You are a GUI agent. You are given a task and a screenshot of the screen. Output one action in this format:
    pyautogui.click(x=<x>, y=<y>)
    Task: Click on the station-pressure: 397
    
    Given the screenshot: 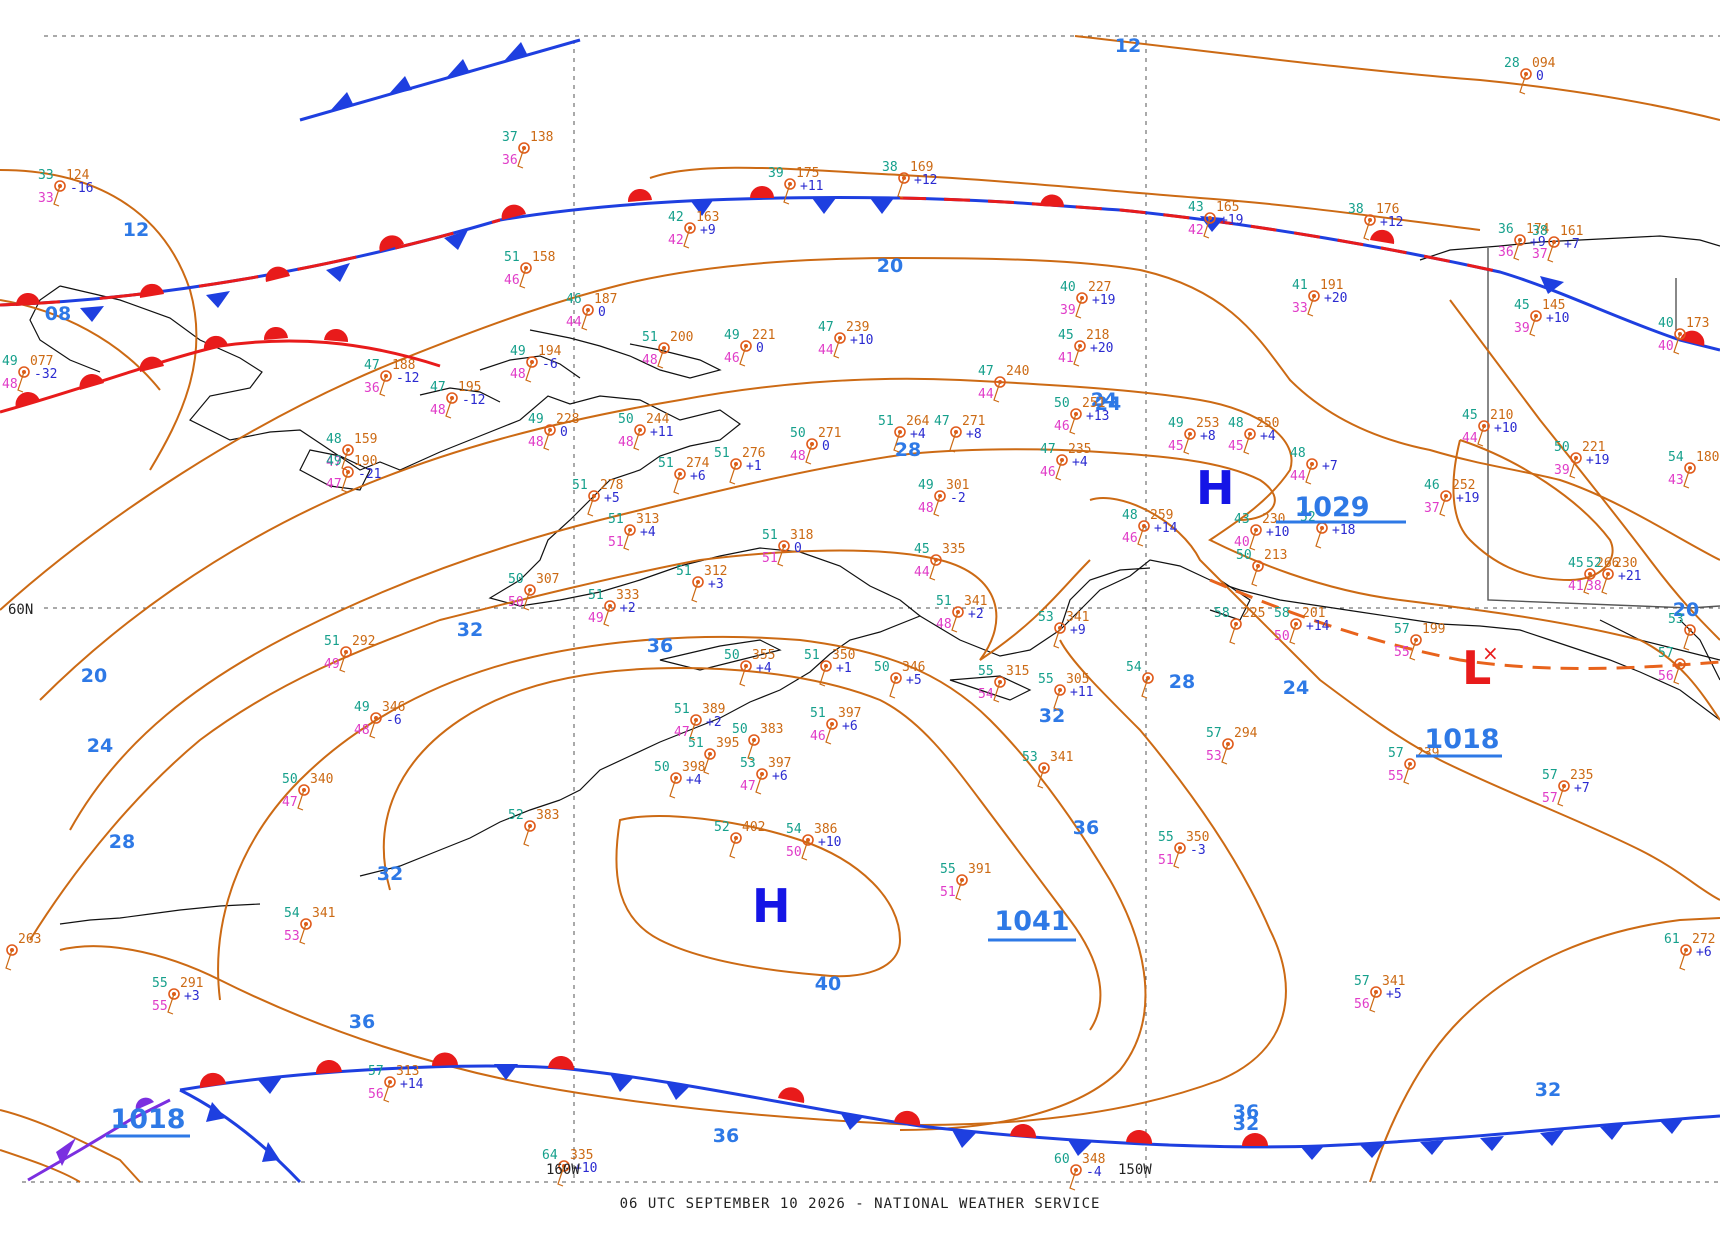 What is the action you would take?
    pyautogui.click(x=779, y=763)
    